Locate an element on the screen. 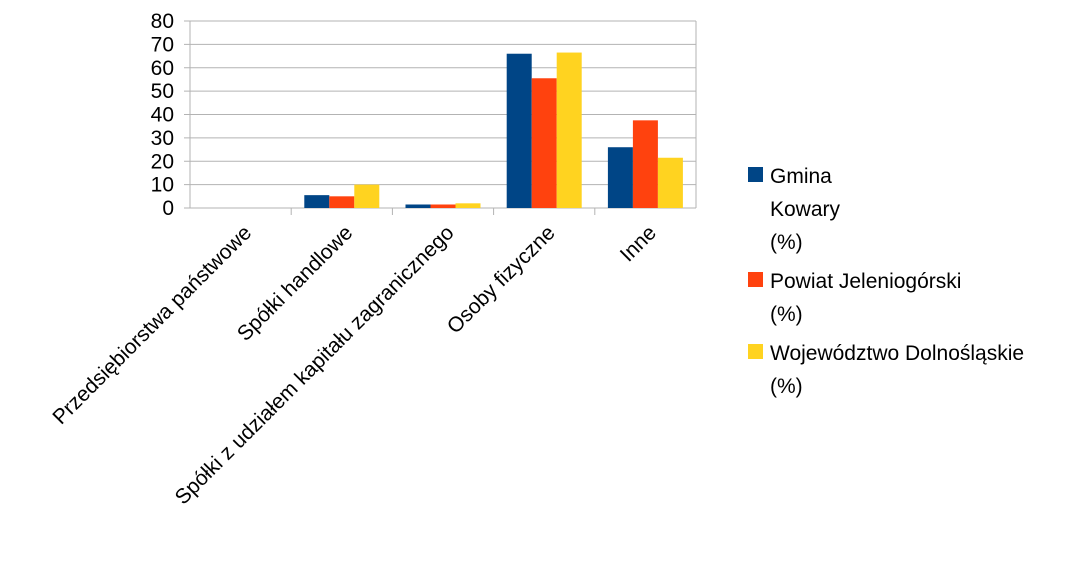  y-tick-label: 30 is located at coordinates (162, 138).